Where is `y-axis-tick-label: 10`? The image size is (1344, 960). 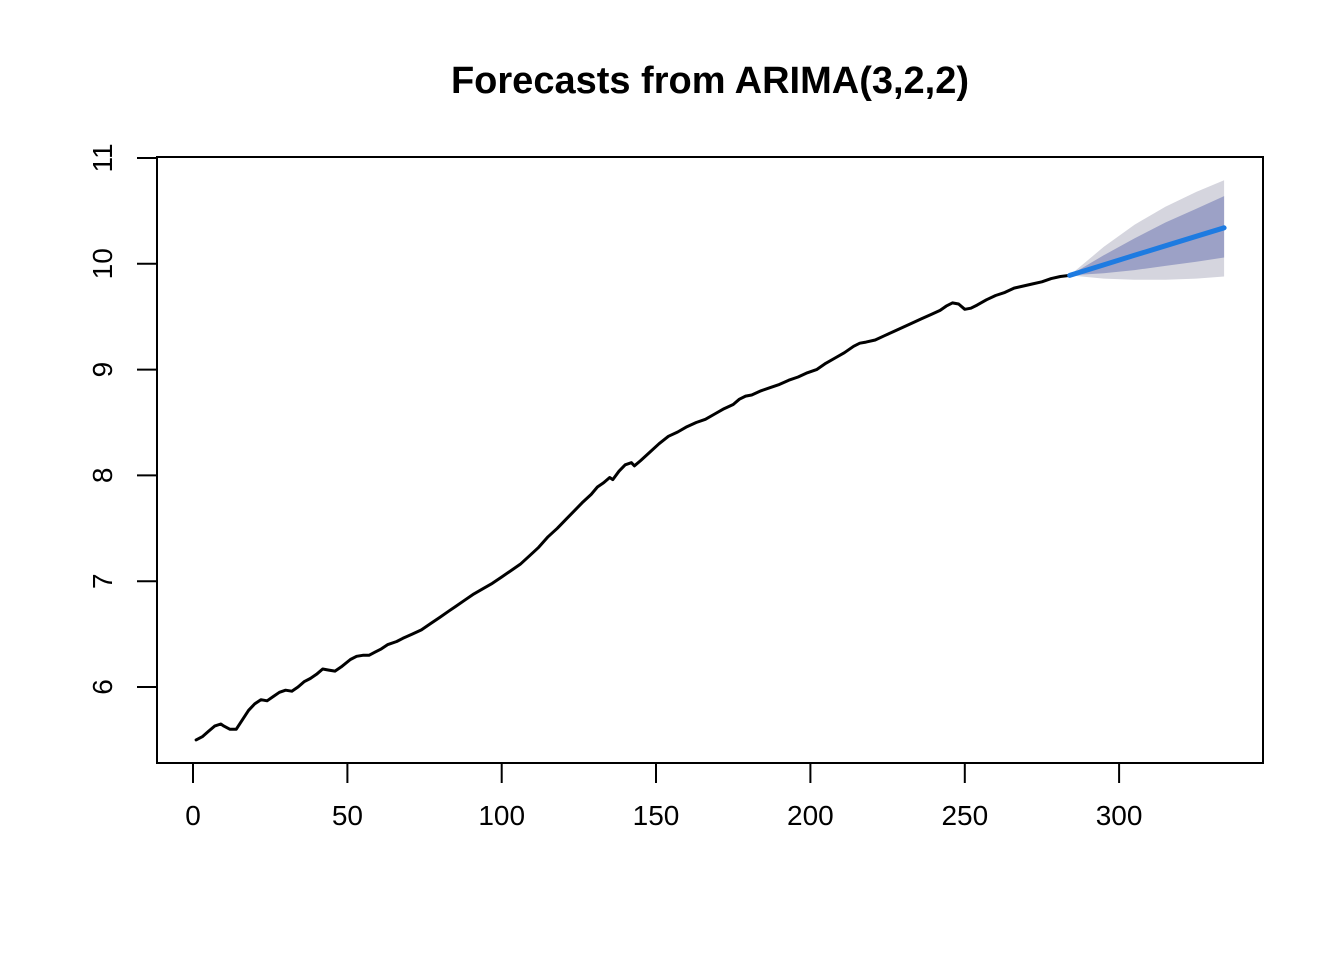 y-axis-tick-label: 10 is located at coordinates (102, 263).